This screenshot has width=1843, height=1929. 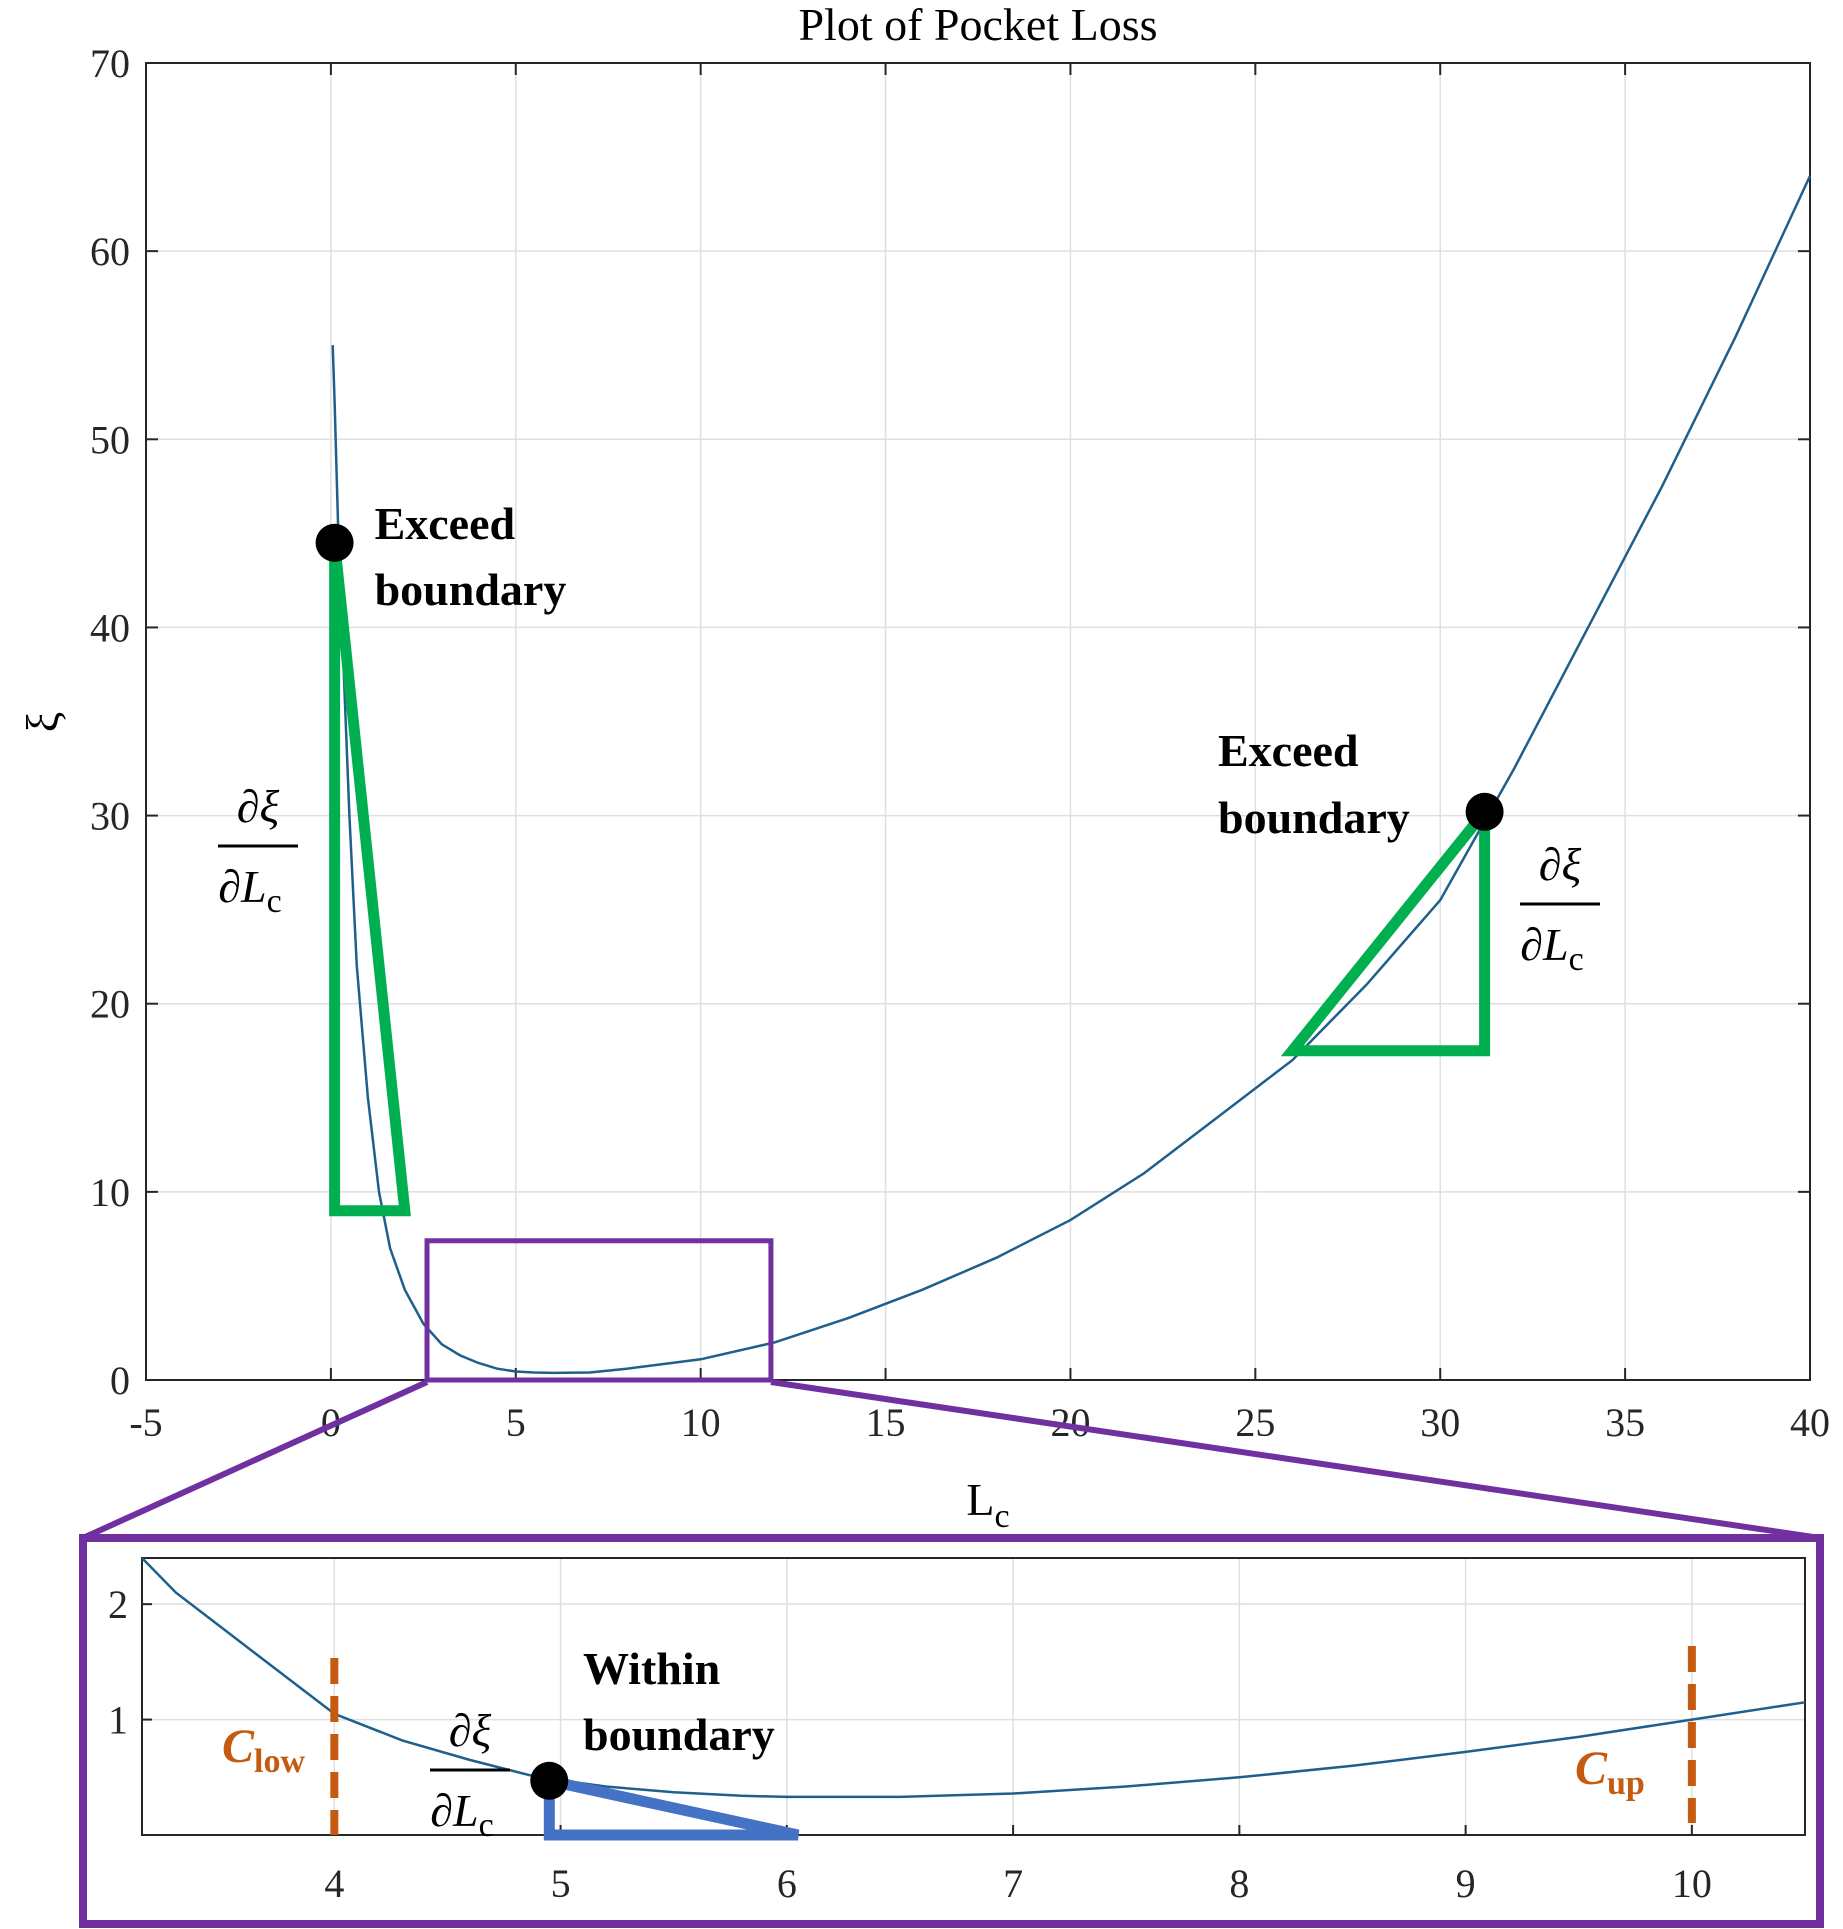 What do you see at coordinates (977, 25) in the screenshot?
I see `chart-title: Plot of Pocket Loss` at bounding box center [977, 25].